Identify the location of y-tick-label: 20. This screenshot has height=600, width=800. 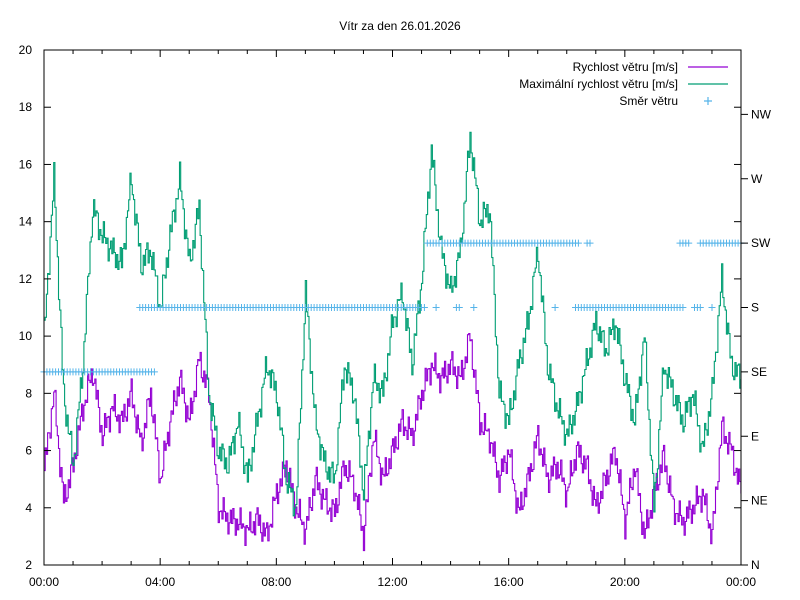
(26, 50).